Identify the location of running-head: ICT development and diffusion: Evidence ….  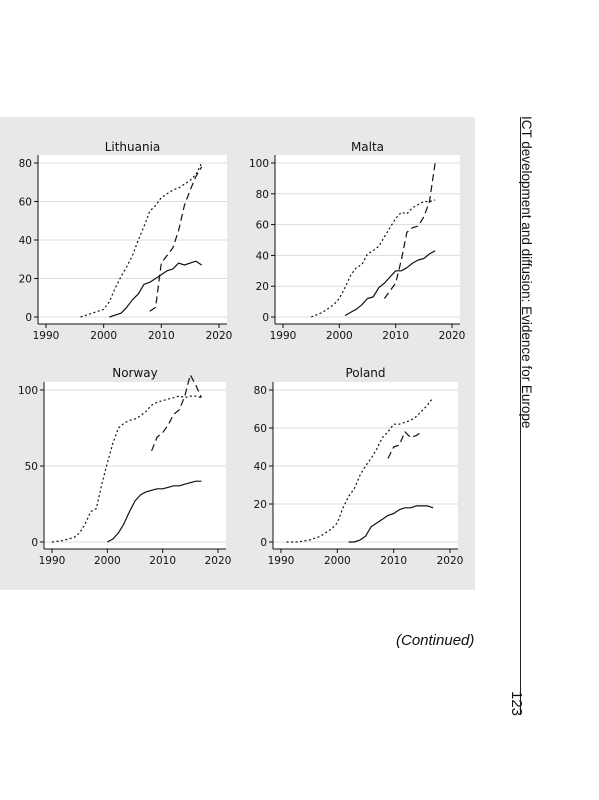
(526, 272).